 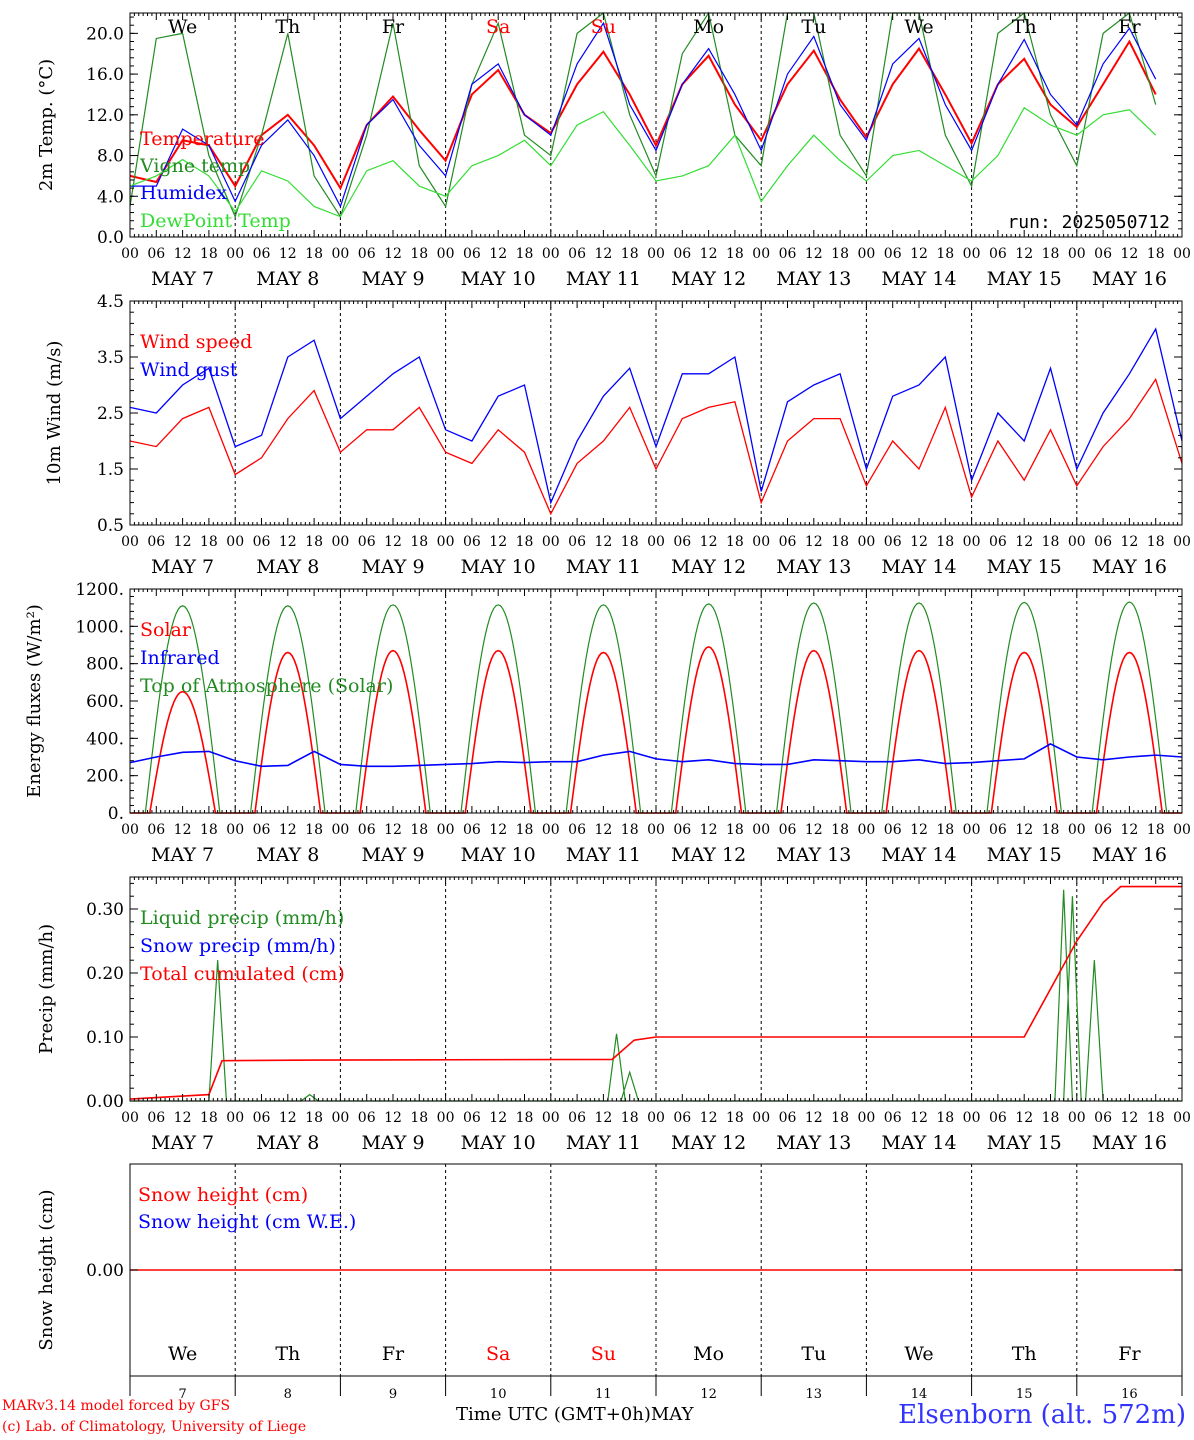 I want to click on legend-wind-gust: Wind gust, so click(x=189, y=370).